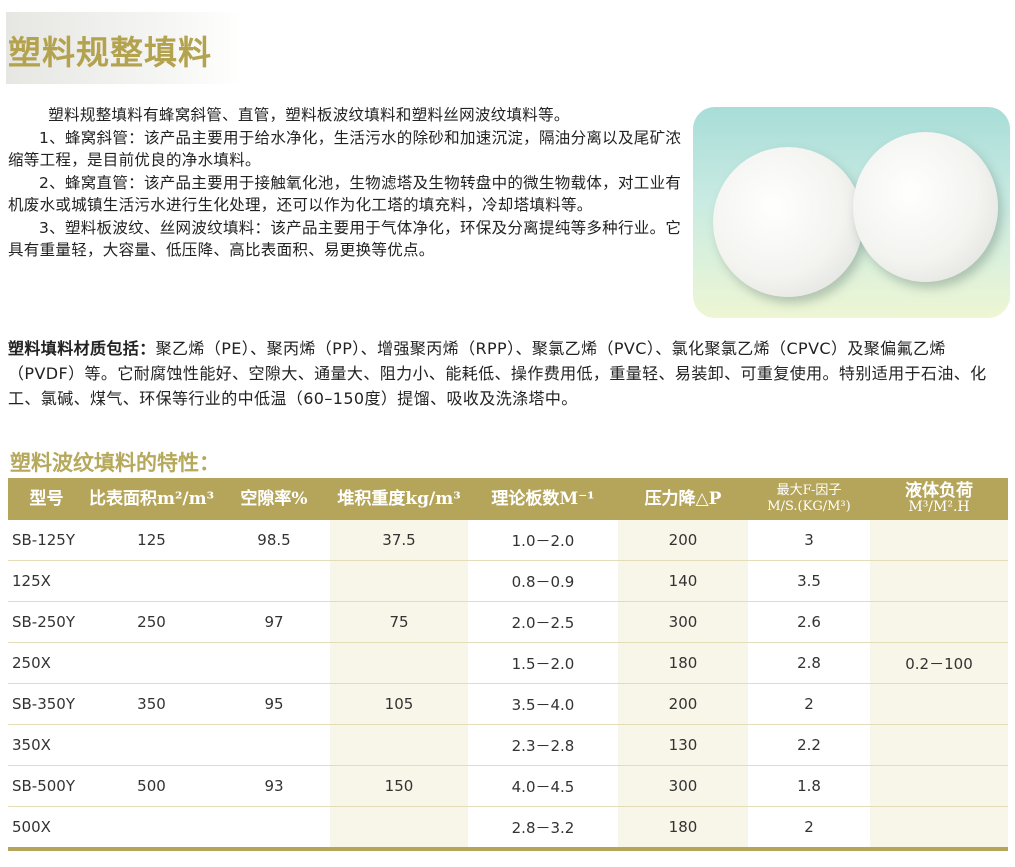  I want to click on cell-surface-area: 250, so click(151, 622).